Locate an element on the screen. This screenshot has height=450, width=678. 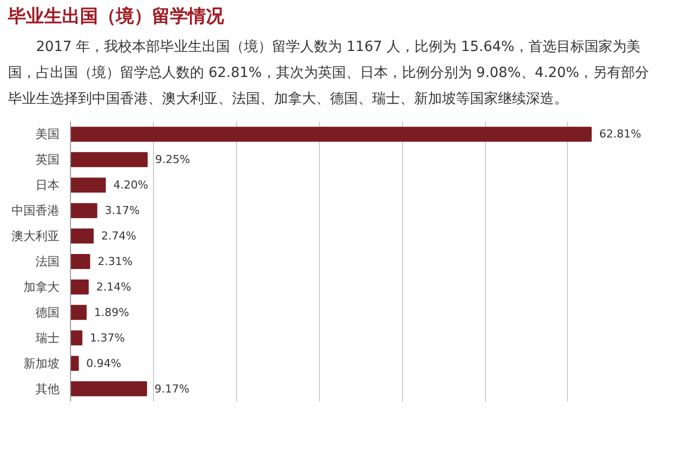
y-tick-label: 加拿大 is located at coordinates (42, 287).